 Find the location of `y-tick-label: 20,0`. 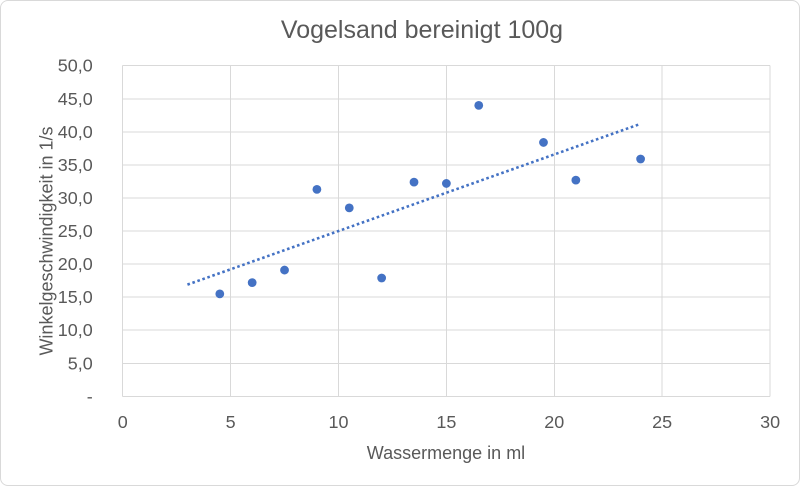

y-tick-label: 20,0 is located at coordinates (75, 264).